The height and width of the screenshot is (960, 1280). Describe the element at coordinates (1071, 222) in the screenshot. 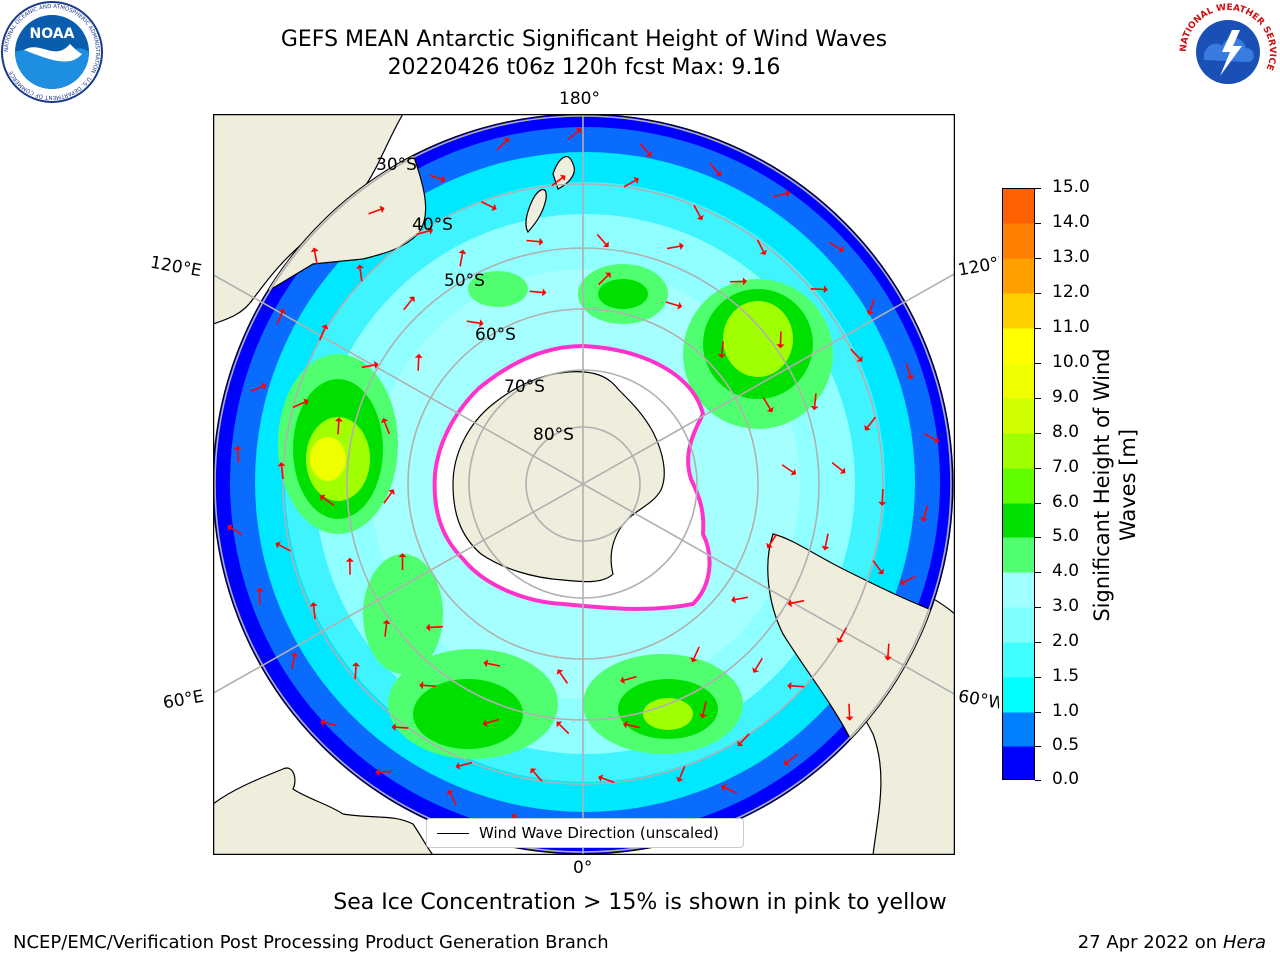

I see `colorbar-tick-label: 14.0` at that location.